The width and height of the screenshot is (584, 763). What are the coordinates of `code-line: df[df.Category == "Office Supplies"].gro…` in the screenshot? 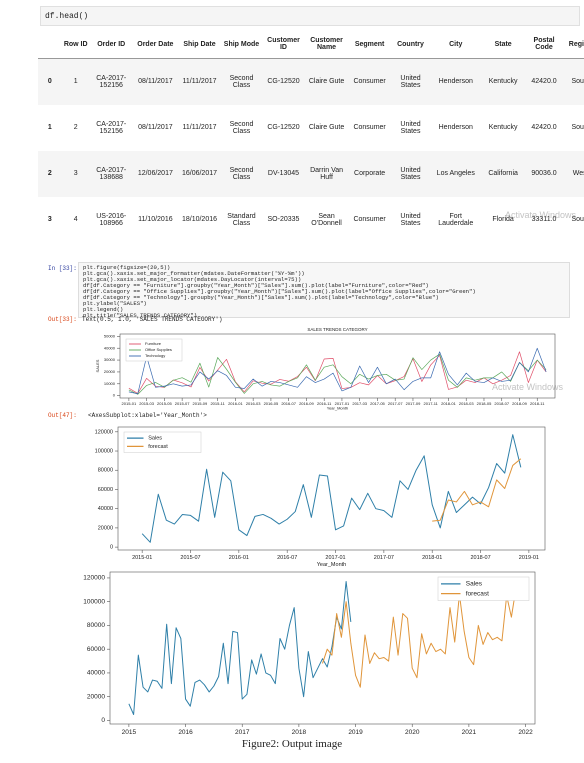 It's located at (279, 291).